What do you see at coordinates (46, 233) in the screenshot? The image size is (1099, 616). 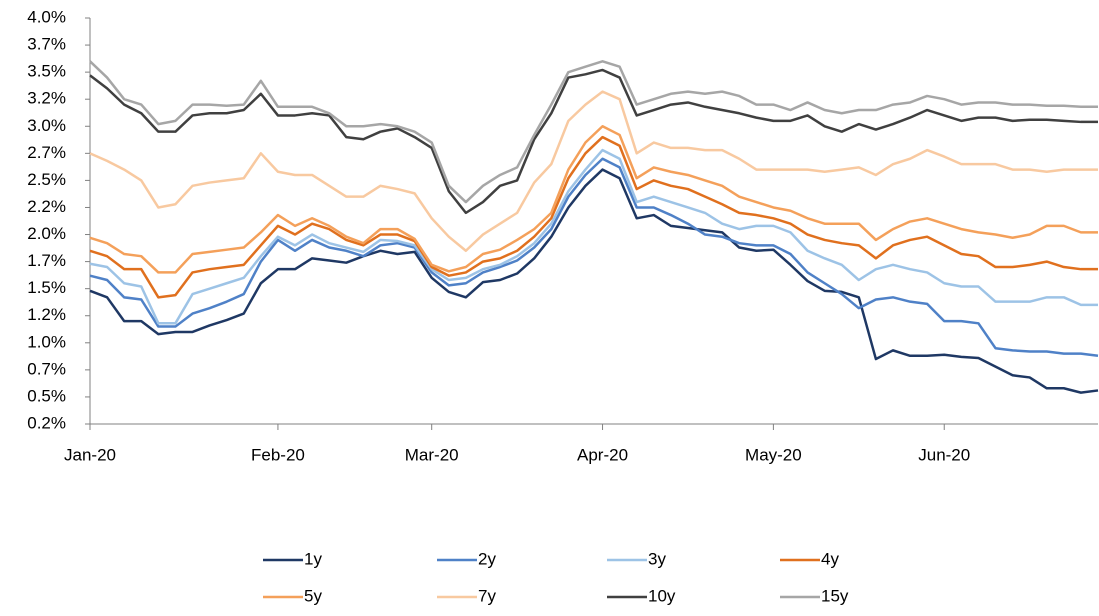 I see `y-tick-label: 2.0%` at bounding box center [46, 233].